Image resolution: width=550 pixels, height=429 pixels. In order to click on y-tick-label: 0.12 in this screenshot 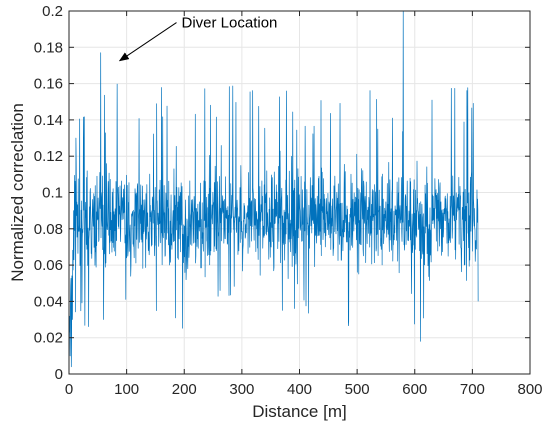, I will do `click(48, 156)`.